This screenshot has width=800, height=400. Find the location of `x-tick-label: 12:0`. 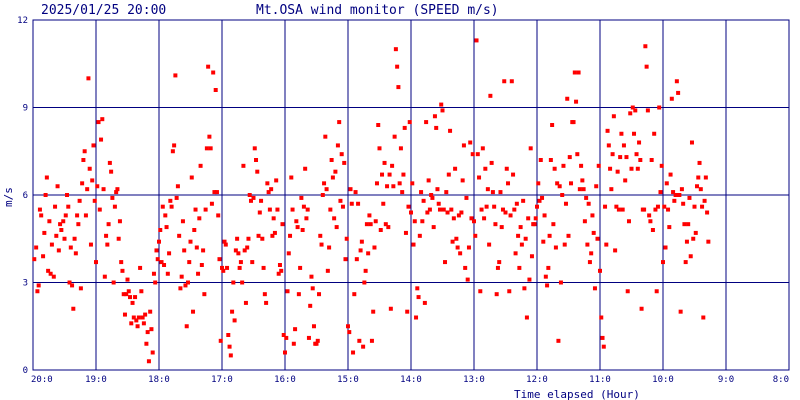

x-tick-label: 12:0 is located at coordinates (537, 380).